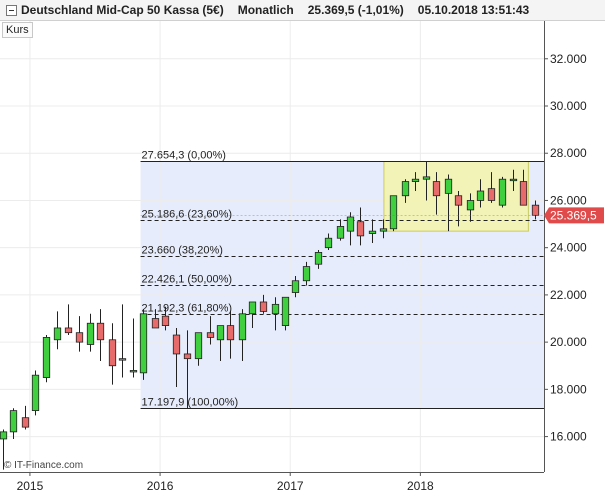 This screenshot has height=494, width=605. What do you see at coordinates (420, 486) in the screenshot?
I see `x-tick-label: 2018` at bounding box center [420, 486].